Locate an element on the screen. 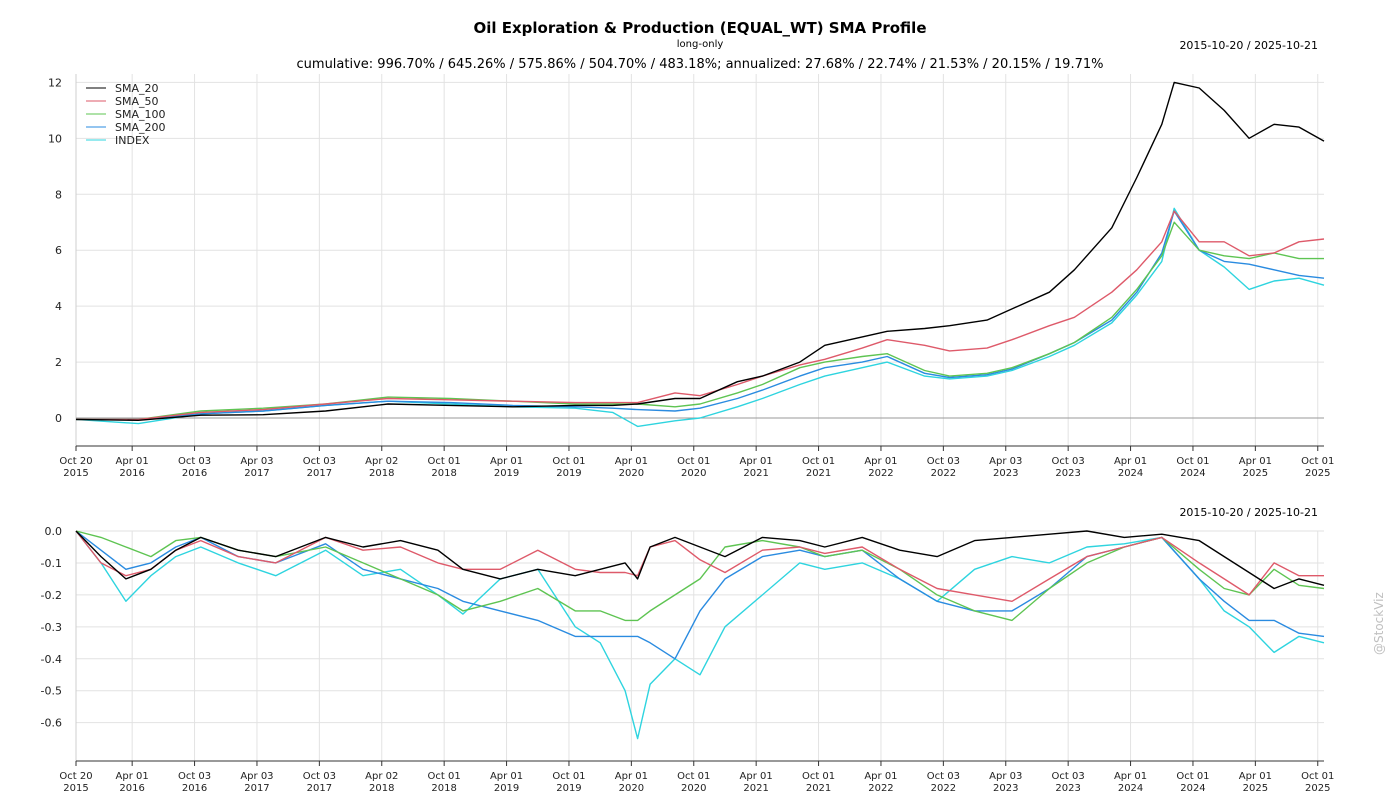  y-tick-label: 4 is located at coordinates (58, 306).